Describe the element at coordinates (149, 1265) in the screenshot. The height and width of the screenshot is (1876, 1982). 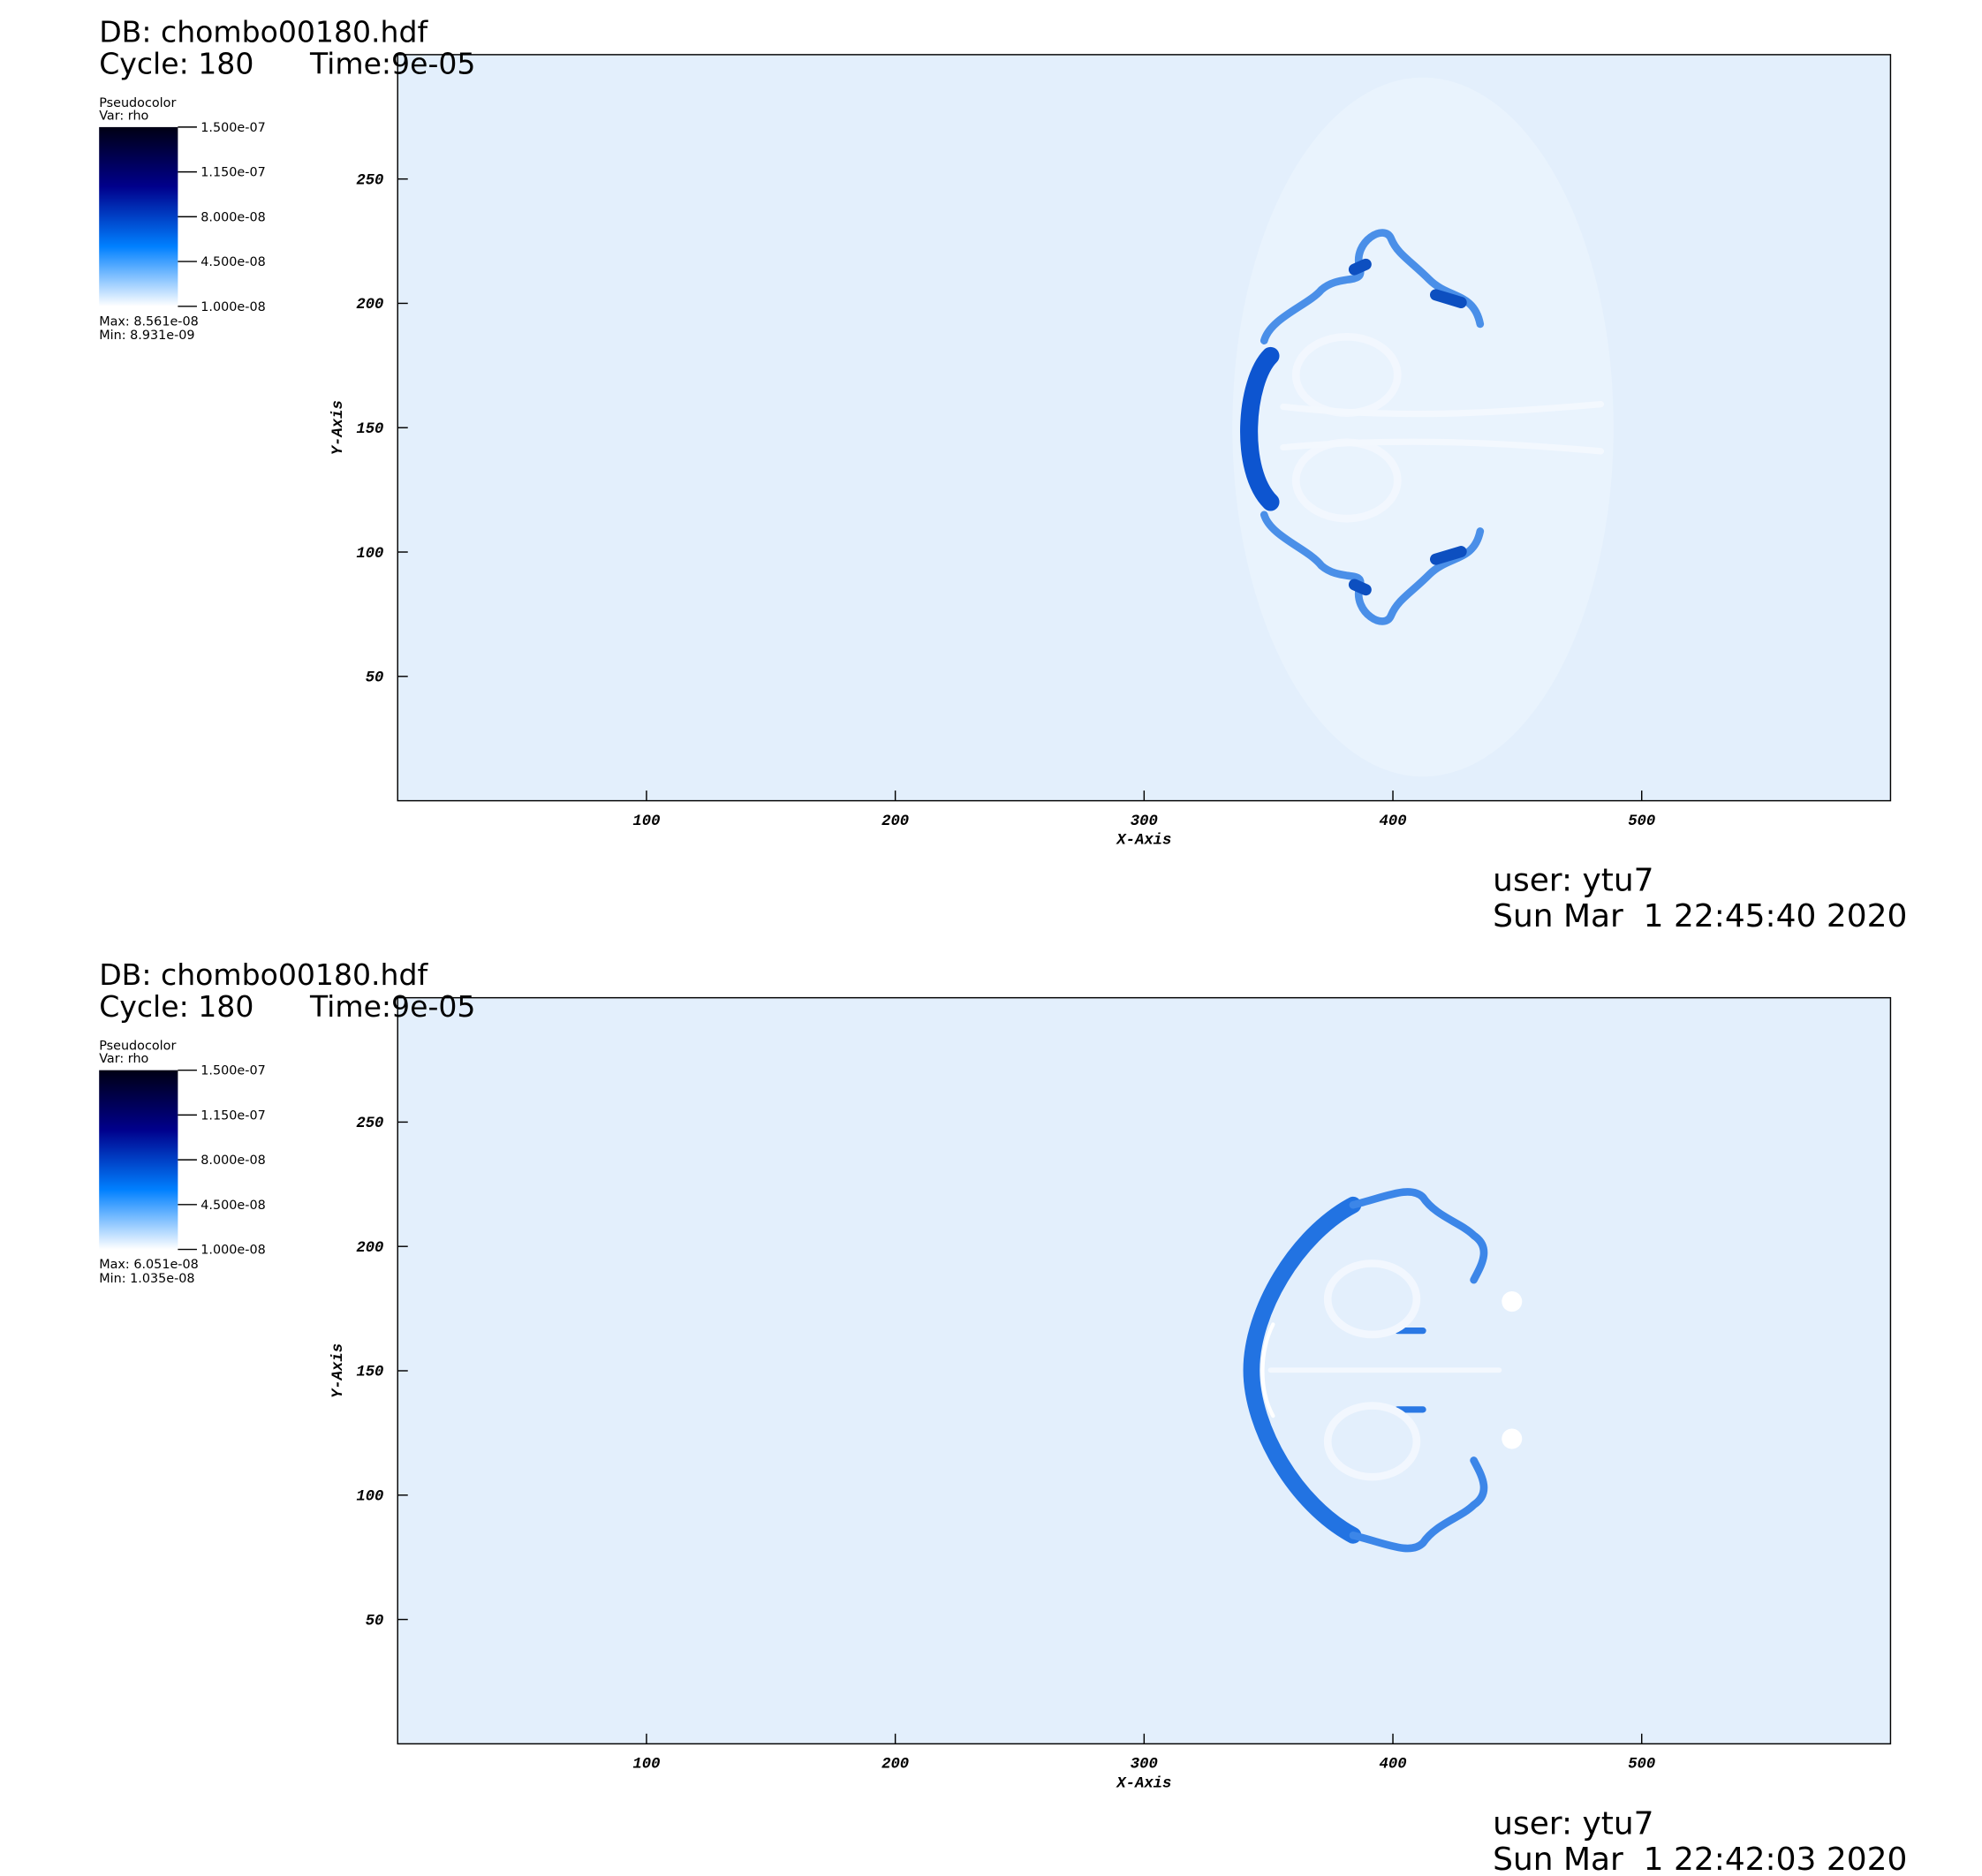
I see `max-label: Max: 6.051e-08` at that location.